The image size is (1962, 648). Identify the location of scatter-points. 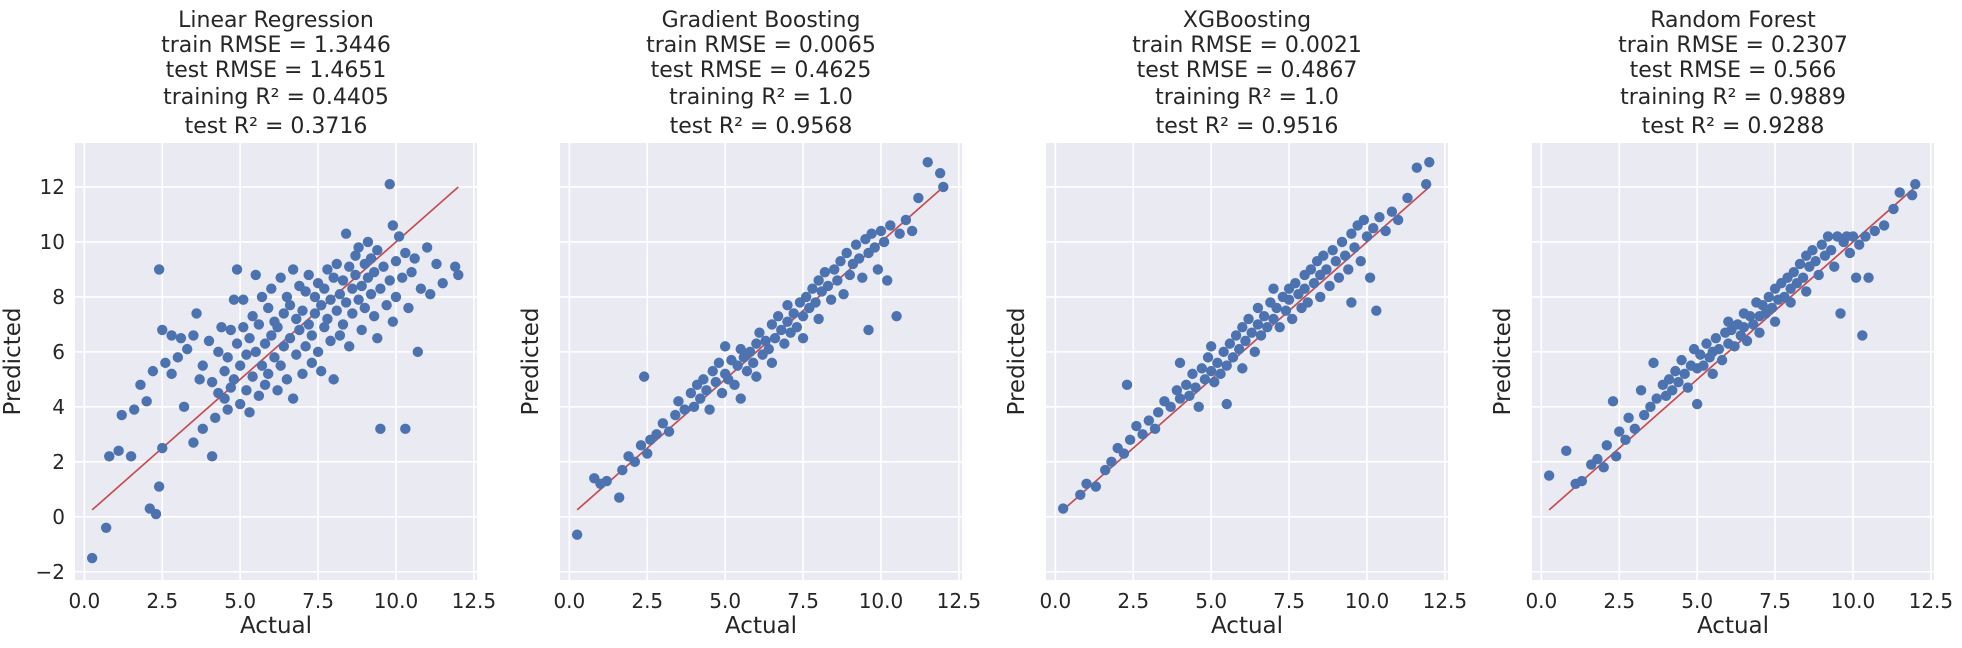
(760, 348).